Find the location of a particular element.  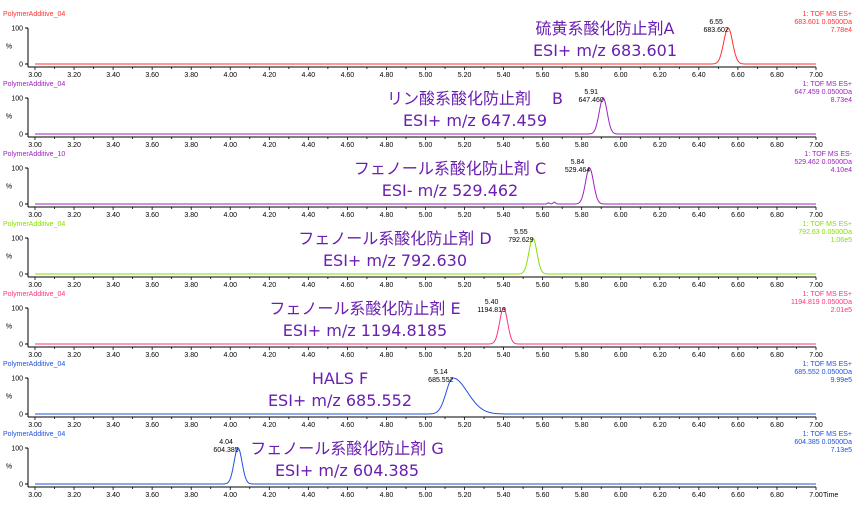

mz-annotation: ESI+ m/z 792.630 is located at coordinates (395, 260).